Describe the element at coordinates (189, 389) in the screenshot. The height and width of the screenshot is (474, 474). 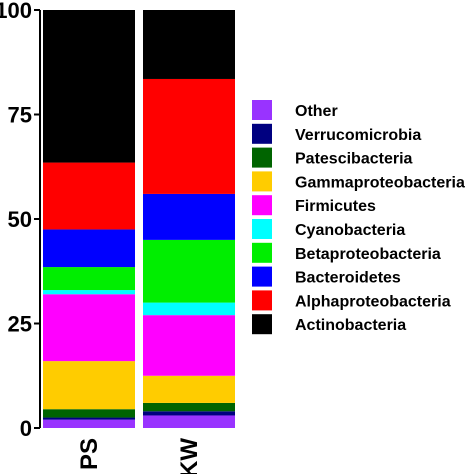
I see `bar-segment-kw-gammaproteobacteria` at that location.